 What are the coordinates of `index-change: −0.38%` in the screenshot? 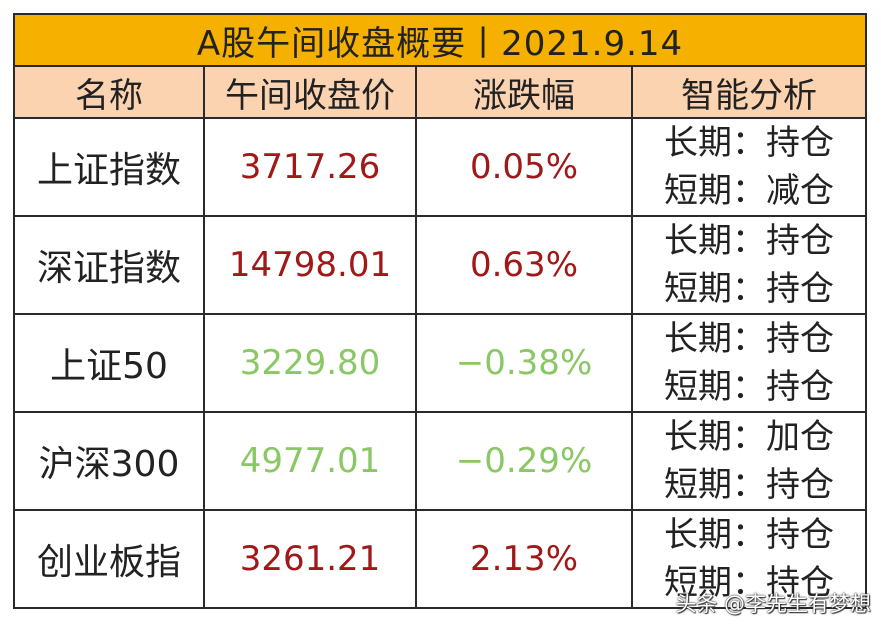 It's located at (524, 363).